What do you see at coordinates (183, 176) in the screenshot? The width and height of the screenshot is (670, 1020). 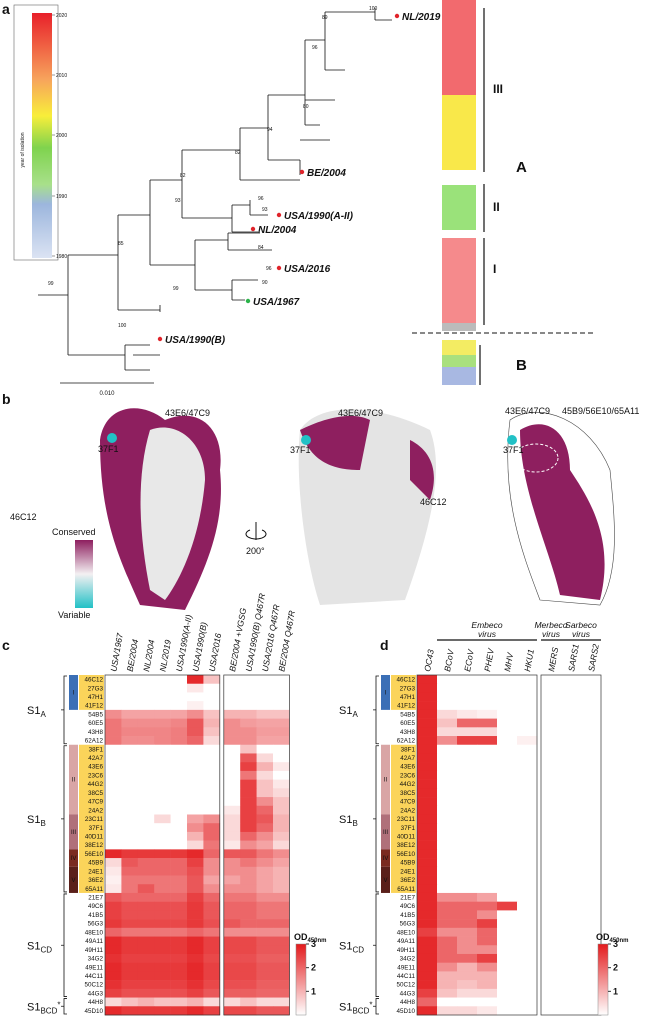 I see `bootstrap: 82` at bounding box center [183, 176].